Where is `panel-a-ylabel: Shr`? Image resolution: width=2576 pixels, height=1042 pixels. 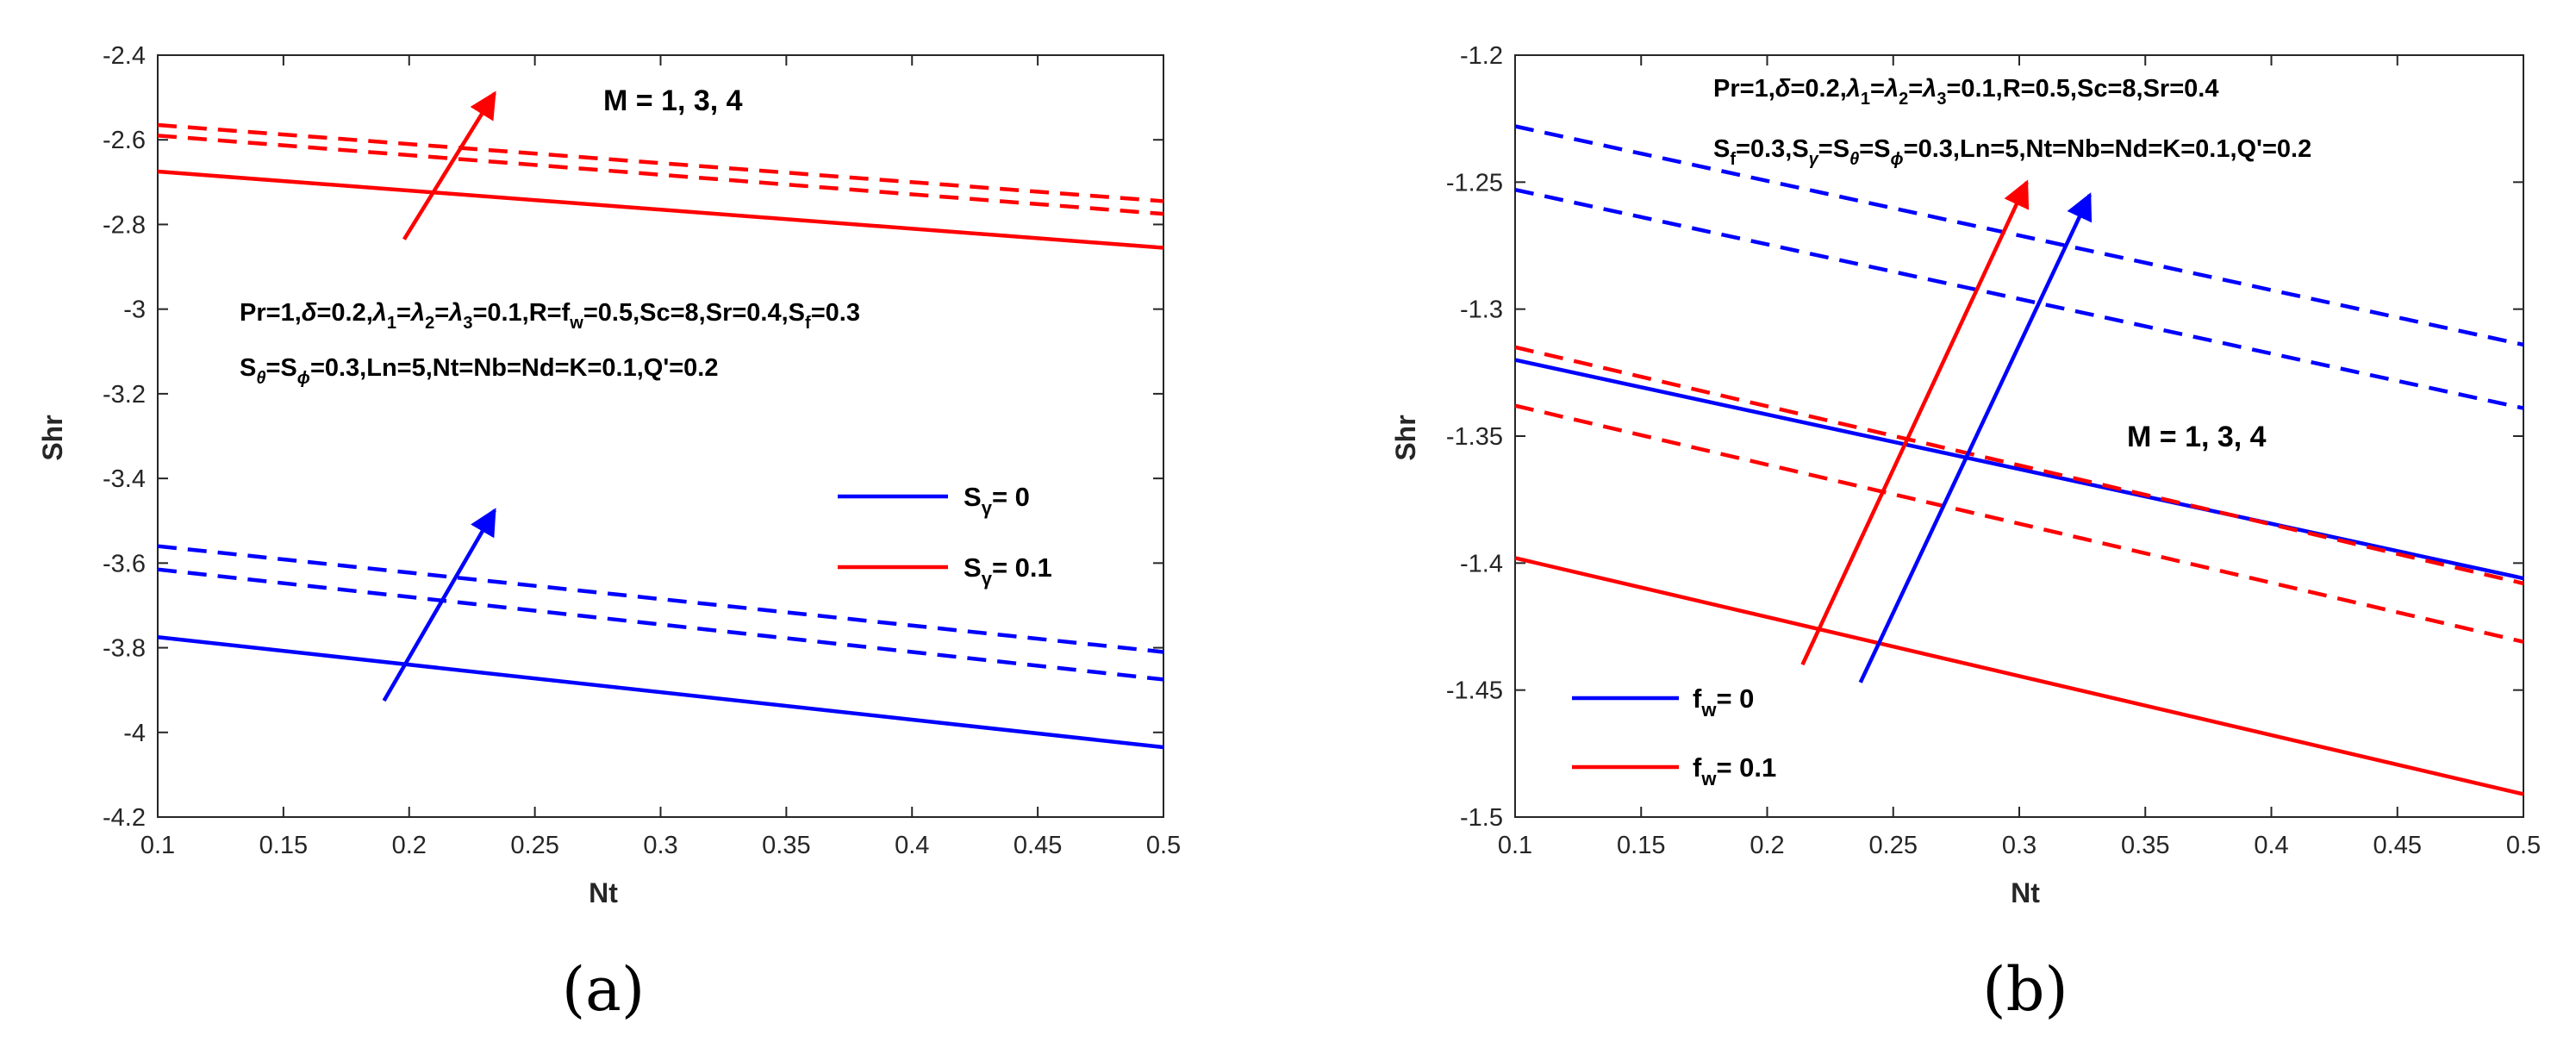
panel-a-ylabel: Shr is located at coordinates (52, 437).